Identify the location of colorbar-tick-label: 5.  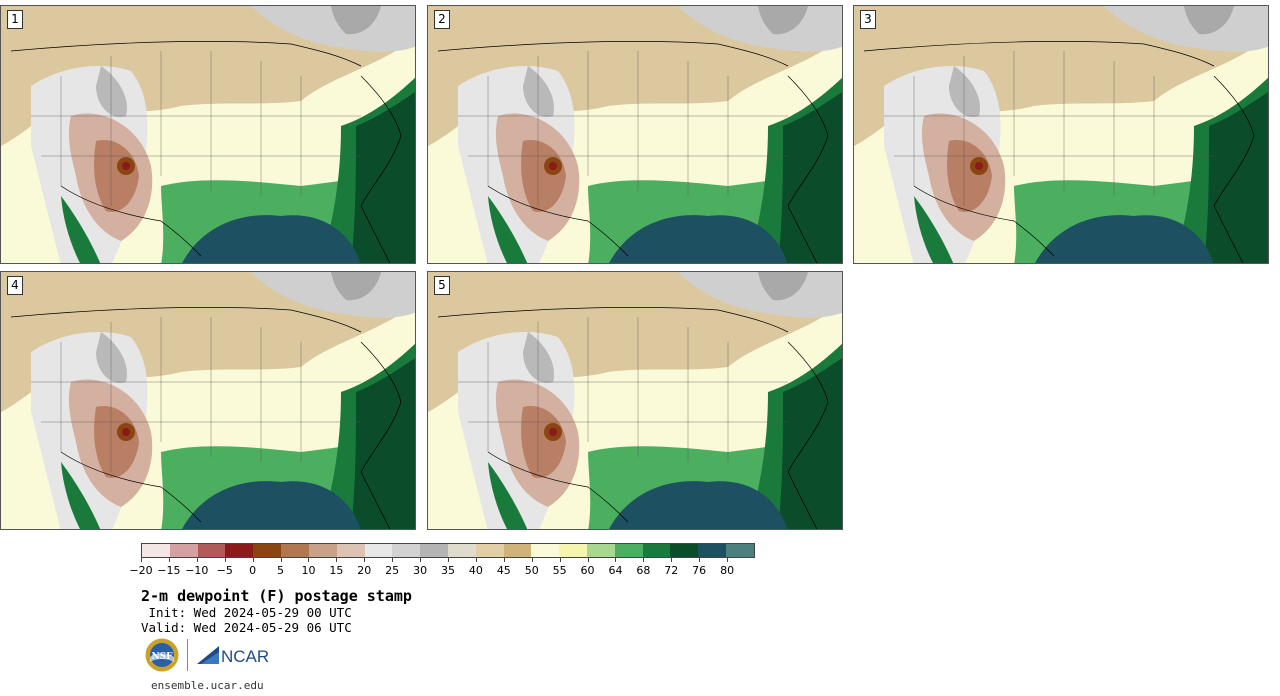
(281, 570).